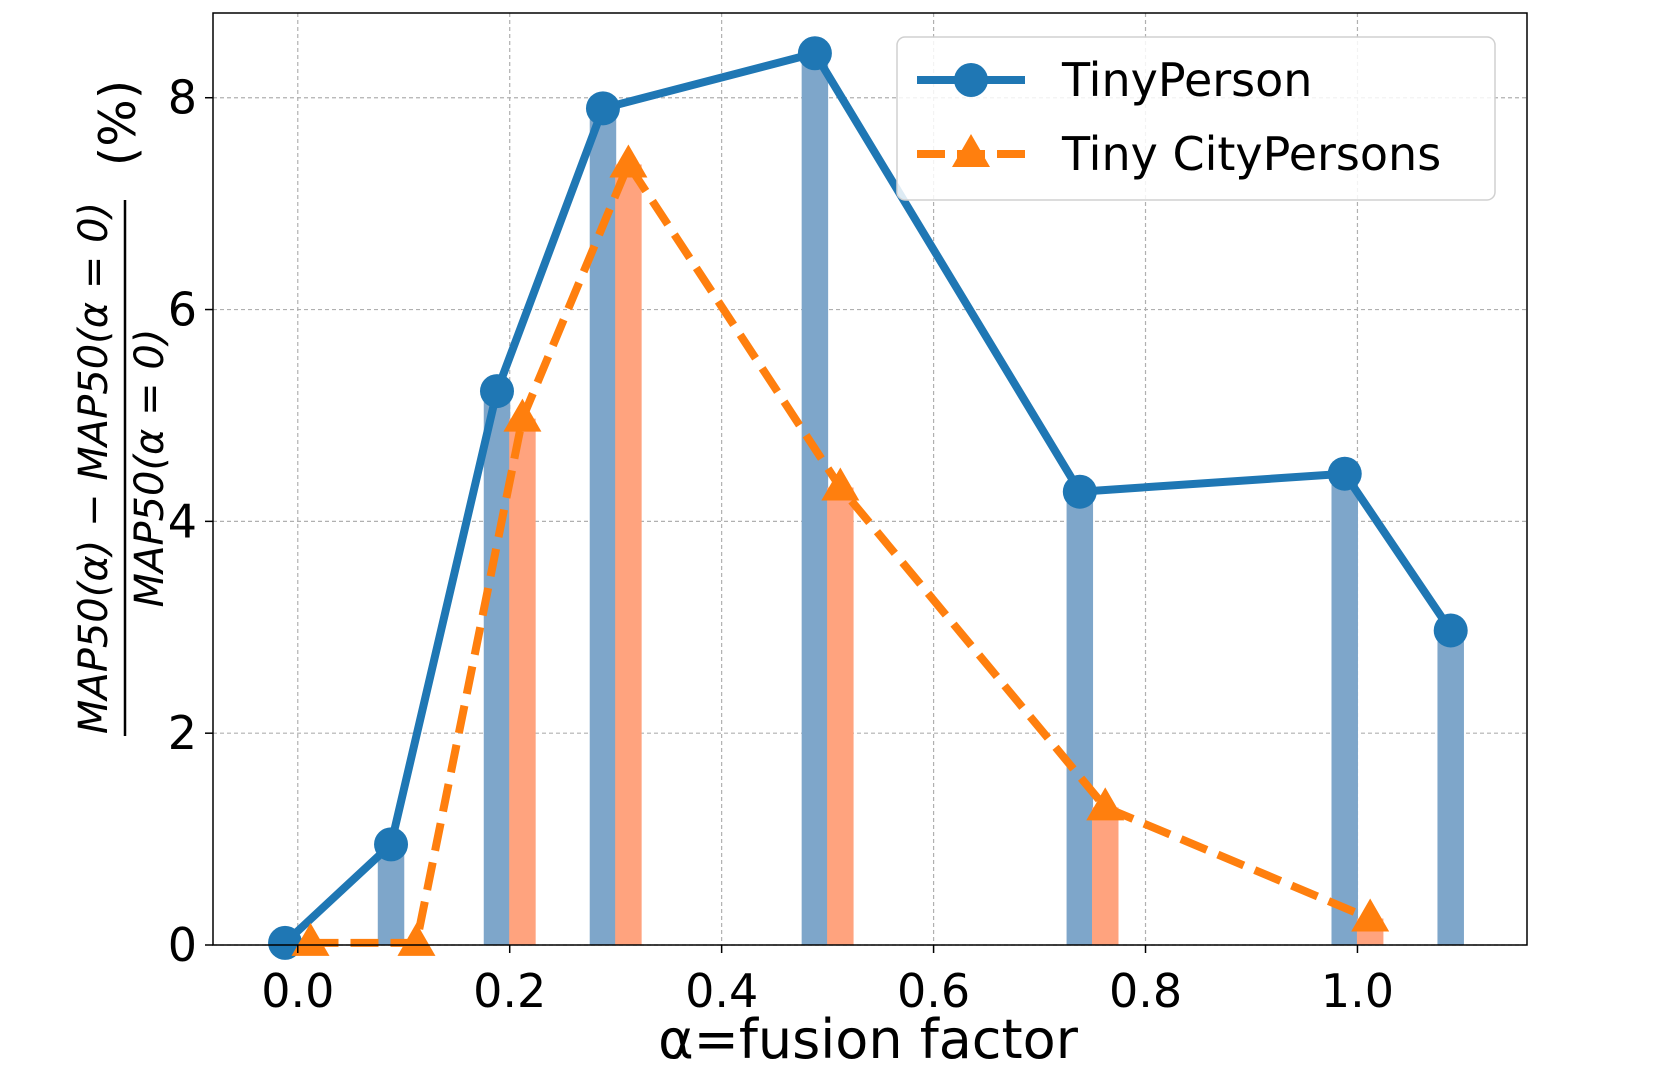 The image size is (1680, 1068). What do you see at coordinates (94, 468) in the screenshot?
I see `y-axis-label-numerator: MAP50(α) − MAP50(α = 0)` at bounding box center [94, 468].